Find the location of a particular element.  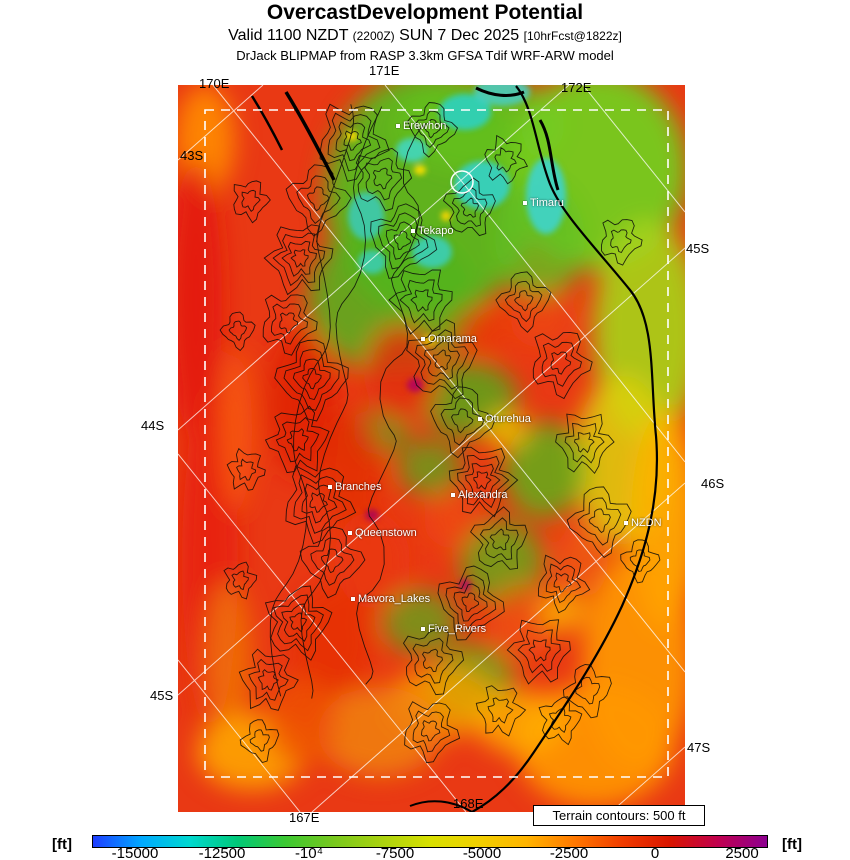

place-label-erewhon: Erewhon is located at coordinates (421, 126).